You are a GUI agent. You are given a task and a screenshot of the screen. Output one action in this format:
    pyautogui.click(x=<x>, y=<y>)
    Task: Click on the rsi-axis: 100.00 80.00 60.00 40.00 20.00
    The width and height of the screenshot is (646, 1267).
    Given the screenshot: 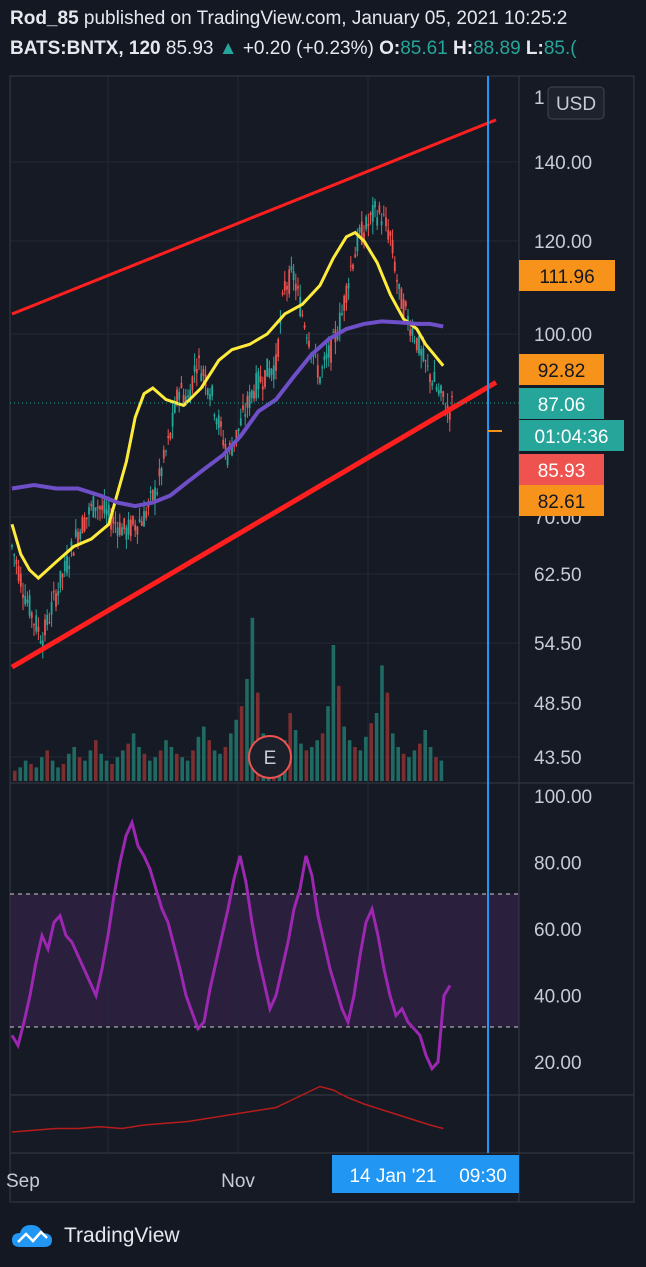 What is the action you would take?
    pyautogui.click(x=563, y=930)
    